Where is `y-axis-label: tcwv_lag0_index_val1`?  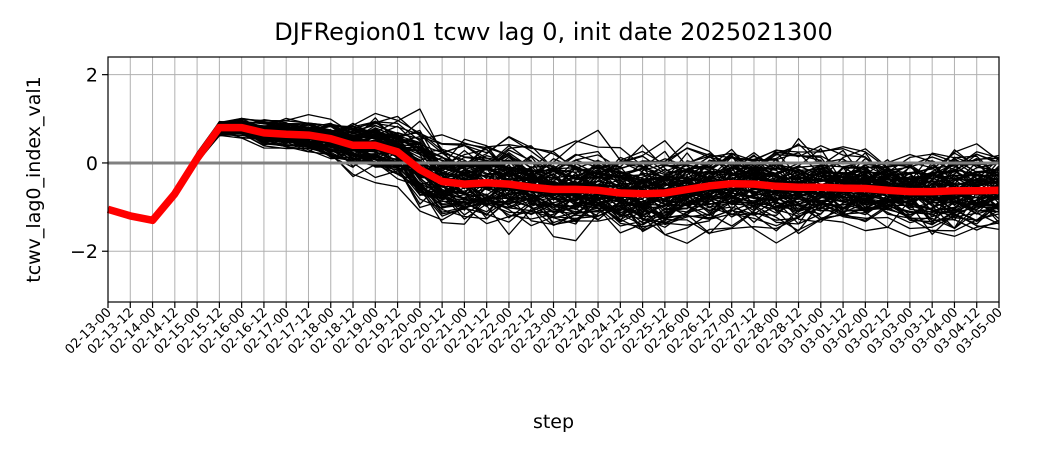 y-axis-label: tcwv_lag0_index_val1 is located at coordinates (34, 179).